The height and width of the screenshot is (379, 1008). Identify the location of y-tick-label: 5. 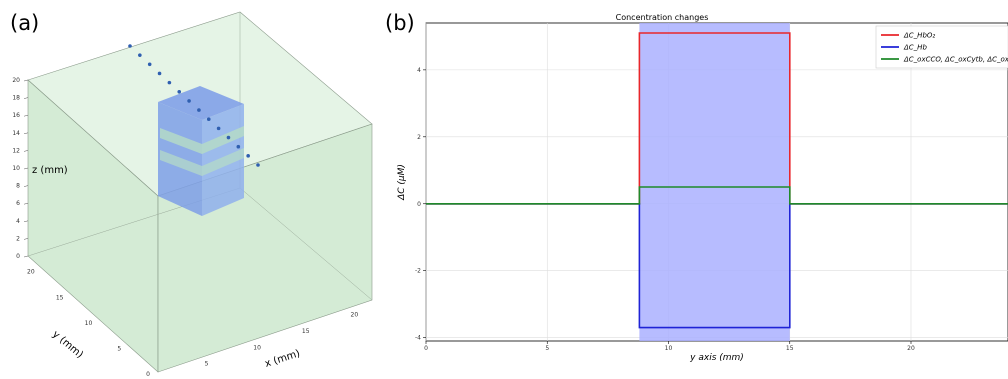
(119, 348).